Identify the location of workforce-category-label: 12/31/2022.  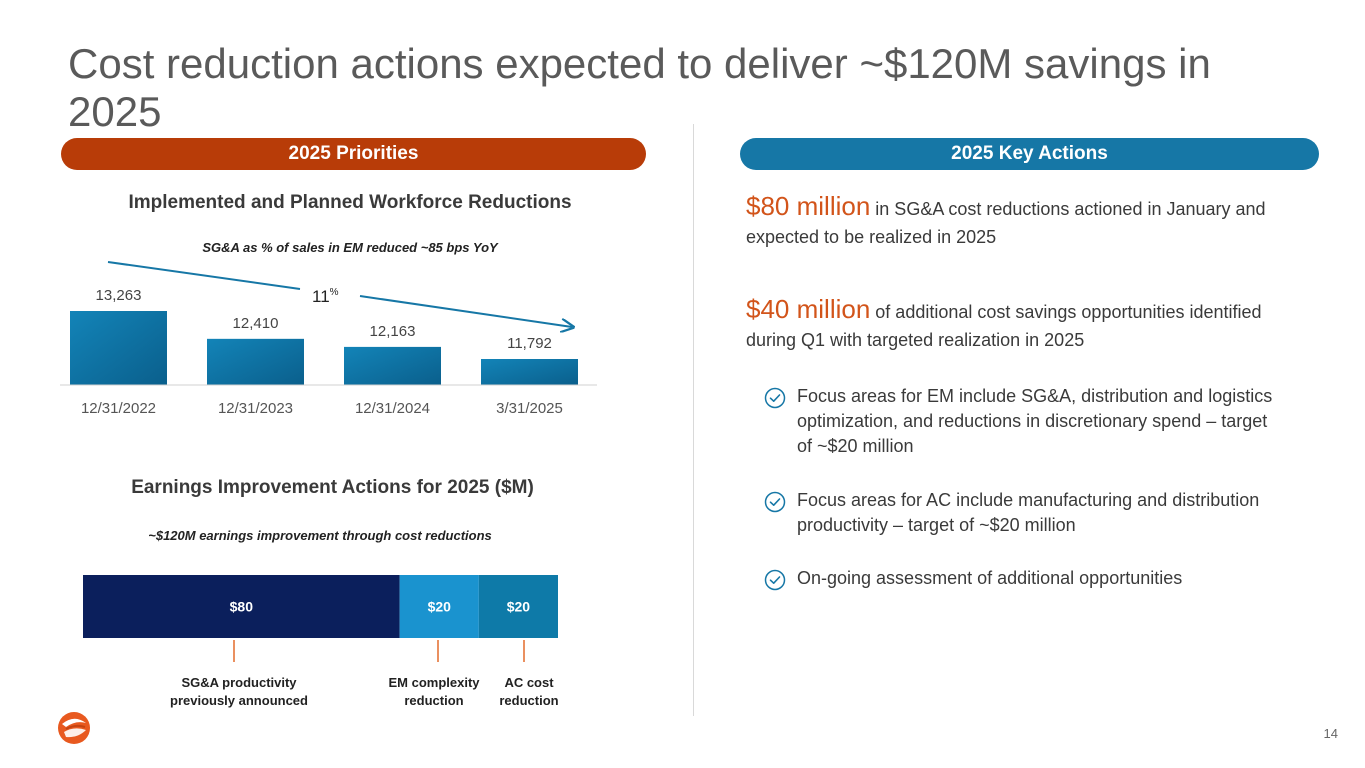
(118, 408).